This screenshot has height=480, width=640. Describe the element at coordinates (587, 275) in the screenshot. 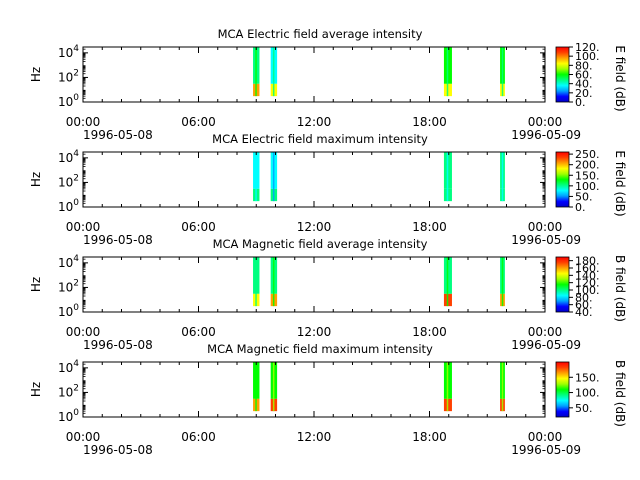

I see `colorbar-tick-label: 140.` at that location.